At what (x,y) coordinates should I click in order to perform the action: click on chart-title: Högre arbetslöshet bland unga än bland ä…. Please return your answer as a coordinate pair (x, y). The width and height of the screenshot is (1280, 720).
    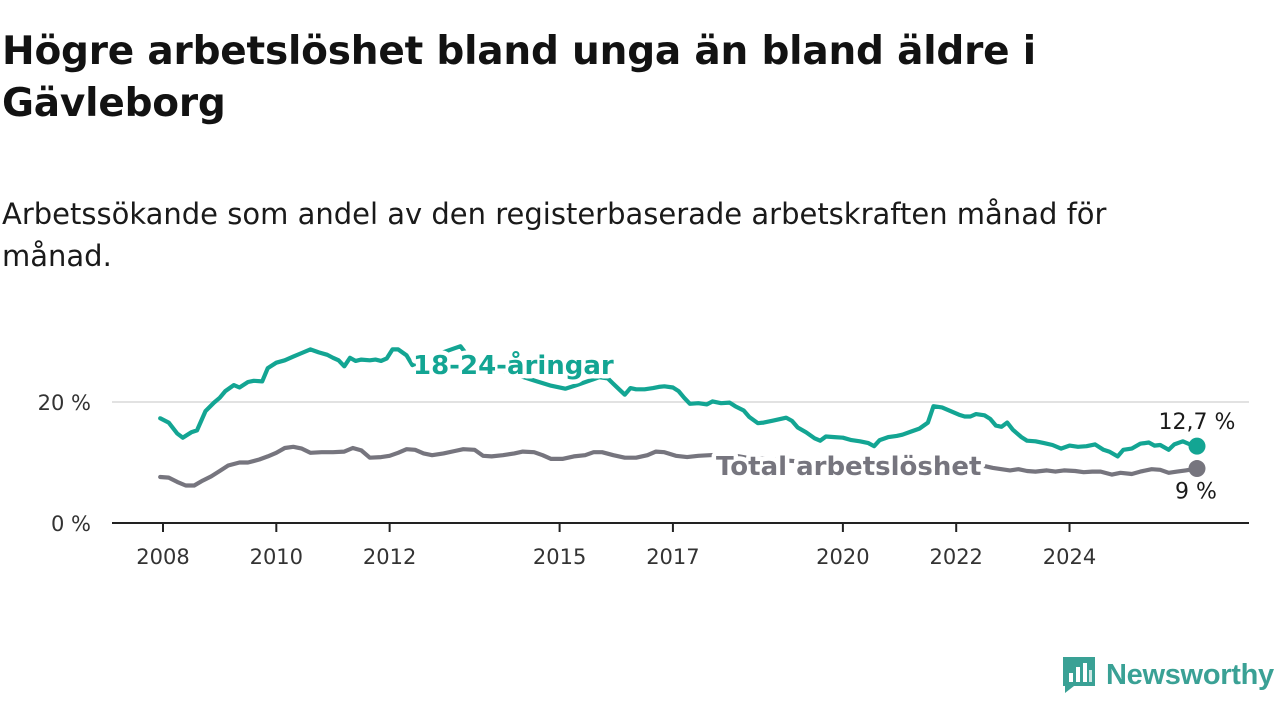
    Looking at the image, I should click on (519, 77).